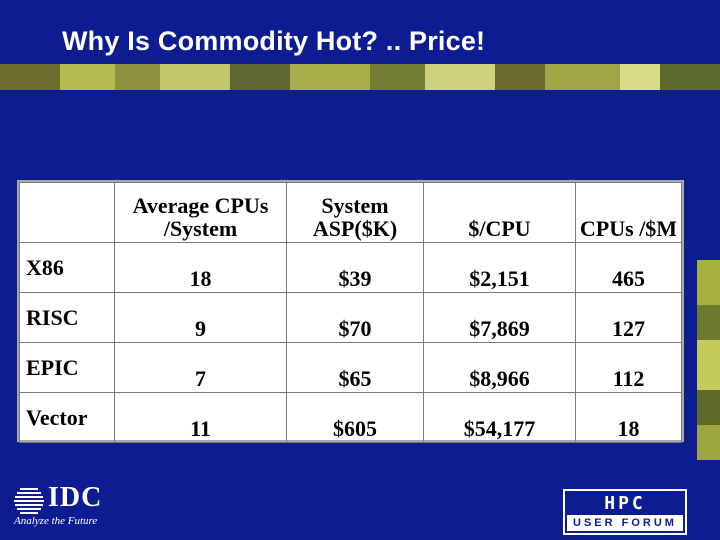 This screenshot has width=720, height=540. What do you see at coordinates (200, 267) in the screenshot?
I see `cell-avg-cpus: 18` at bounding box center [200, 267].